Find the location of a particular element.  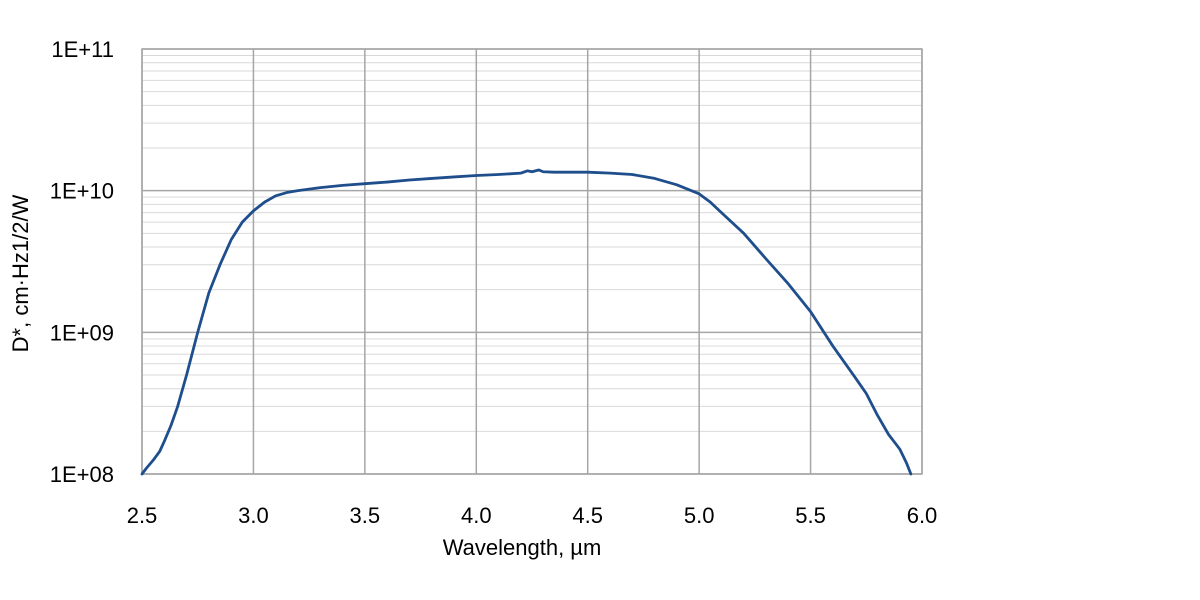

x-axis-title: Wavelength, µm is located at coordinates (522, 547).